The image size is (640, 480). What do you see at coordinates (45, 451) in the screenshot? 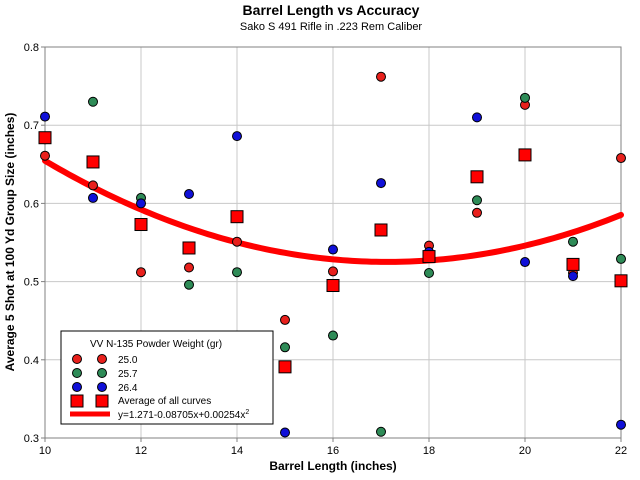
I see `x-tick-label: 10` at bounding box center [45, 451].